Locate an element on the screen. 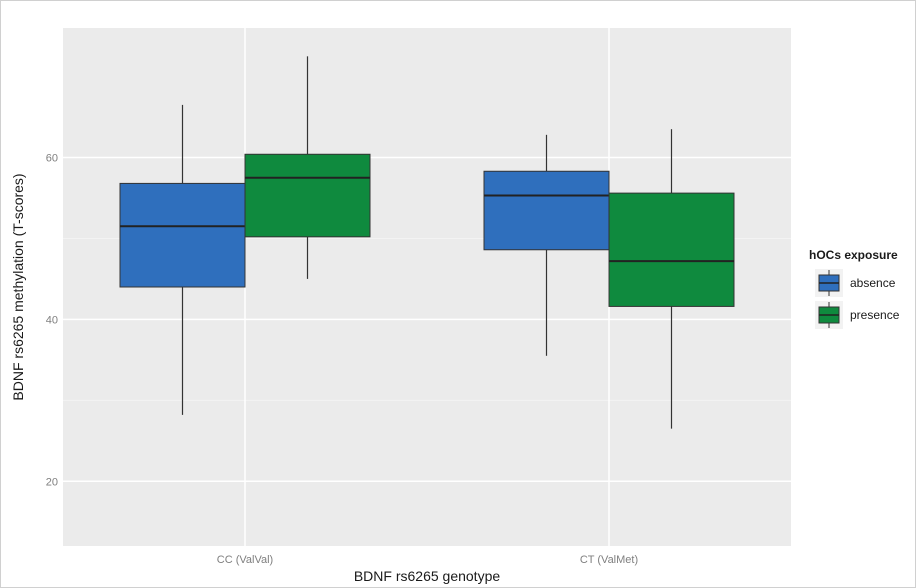 The image size is (916, 588). x-tick-label-0: CC (ValVal) is located at coordinates (245, 560).